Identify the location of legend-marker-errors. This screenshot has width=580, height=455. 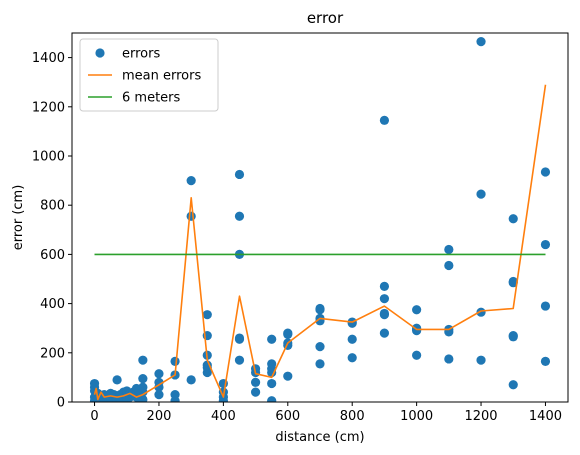
(100, 53).